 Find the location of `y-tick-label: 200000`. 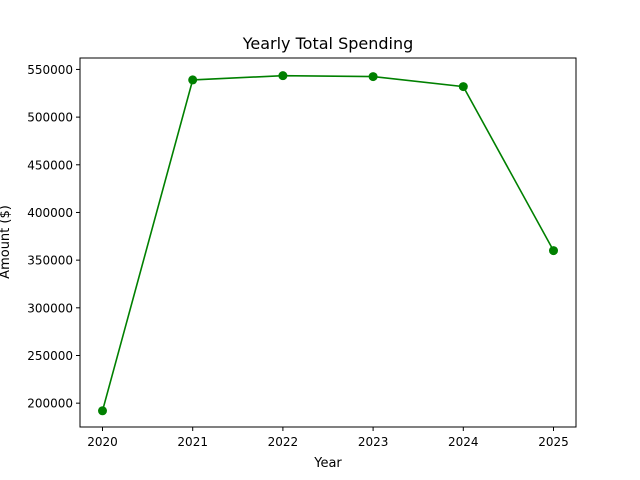

y-tick-label: 200000 is located at coordinates (50, 404).